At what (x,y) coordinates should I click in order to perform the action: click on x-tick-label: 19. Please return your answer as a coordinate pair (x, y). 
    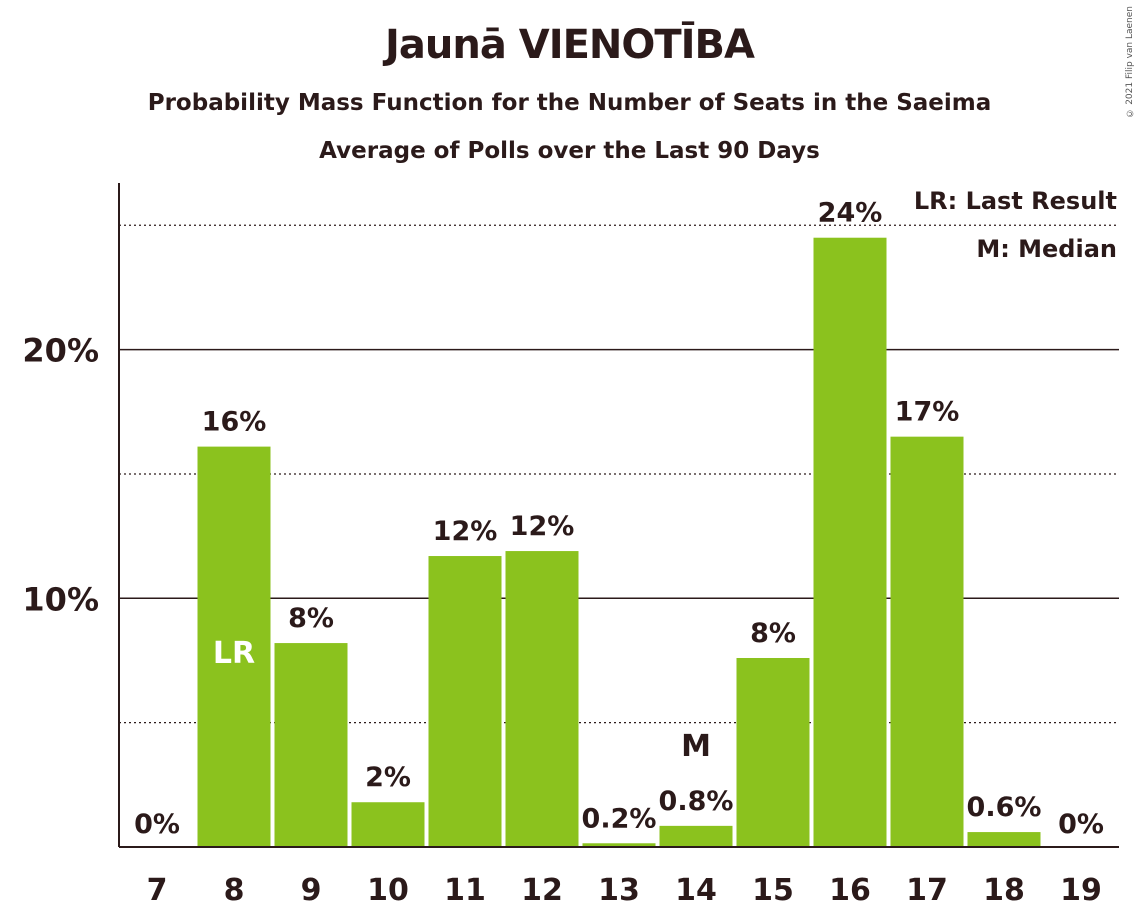
    Looking at the image, I should click on (1081, 890).